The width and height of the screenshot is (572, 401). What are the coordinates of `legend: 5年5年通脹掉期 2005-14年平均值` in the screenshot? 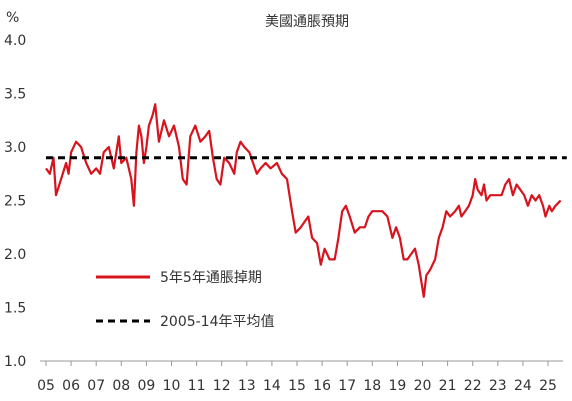 It's located at (185, 300).